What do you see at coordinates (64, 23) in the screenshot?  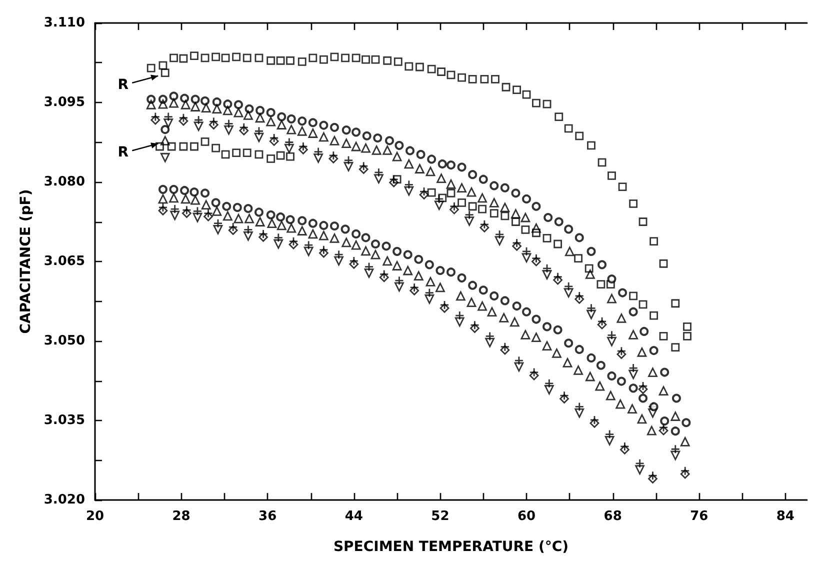 I see `y-tick-label: 3.110` at bounding box center [64, 23].